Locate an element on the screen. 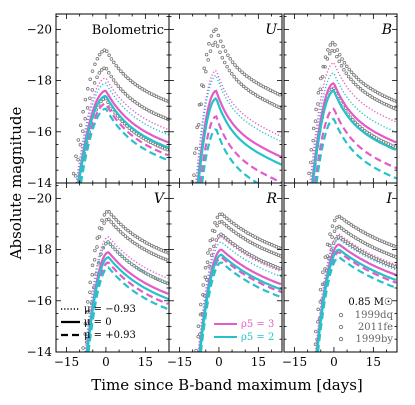 This screenshot has width=415, height=405. y-tick-label: −16 is located at coordinates (39, 301).